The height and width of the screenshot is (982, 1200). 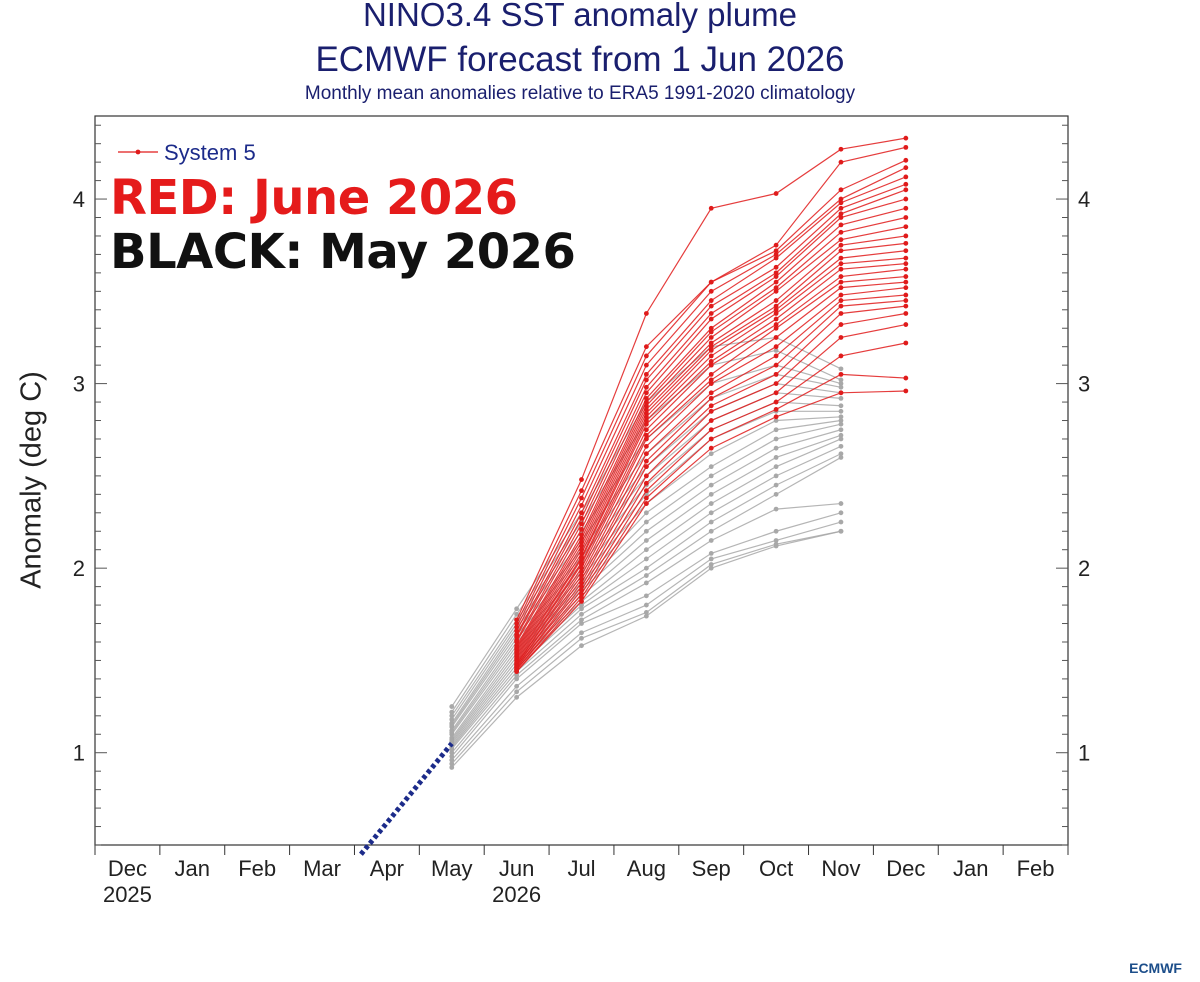 I want to click on y-tick-label-right: 2, so click(x=1084, y=568).